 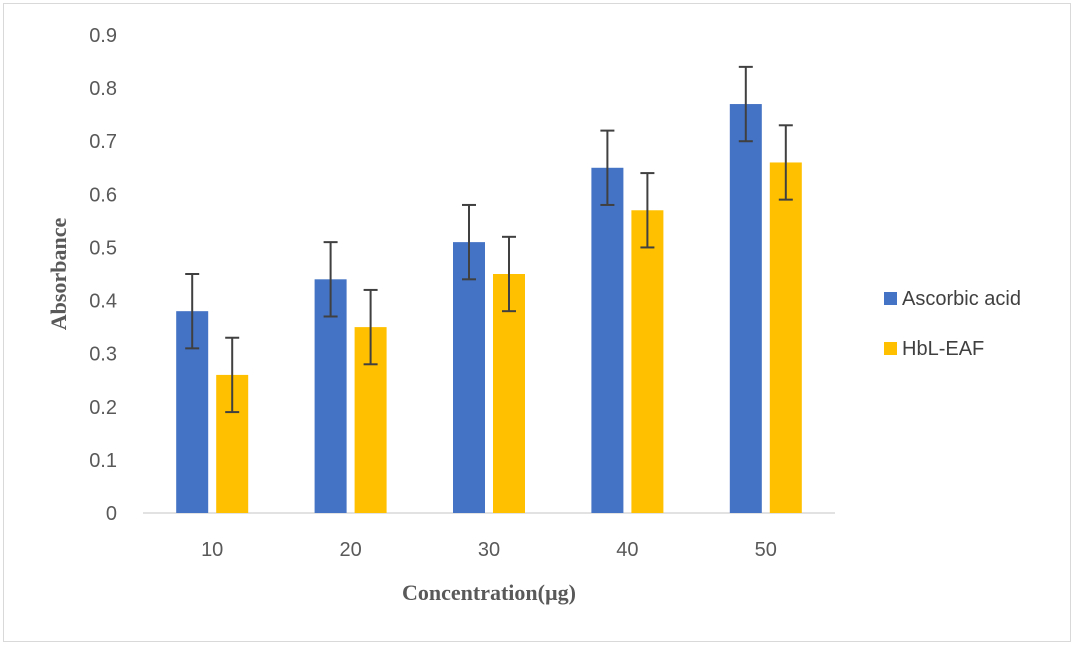 What do you see at coordinates (103, 195) in the screenshot?
I see `y-tick-label: 0.6` at bounding box center [103, 195].